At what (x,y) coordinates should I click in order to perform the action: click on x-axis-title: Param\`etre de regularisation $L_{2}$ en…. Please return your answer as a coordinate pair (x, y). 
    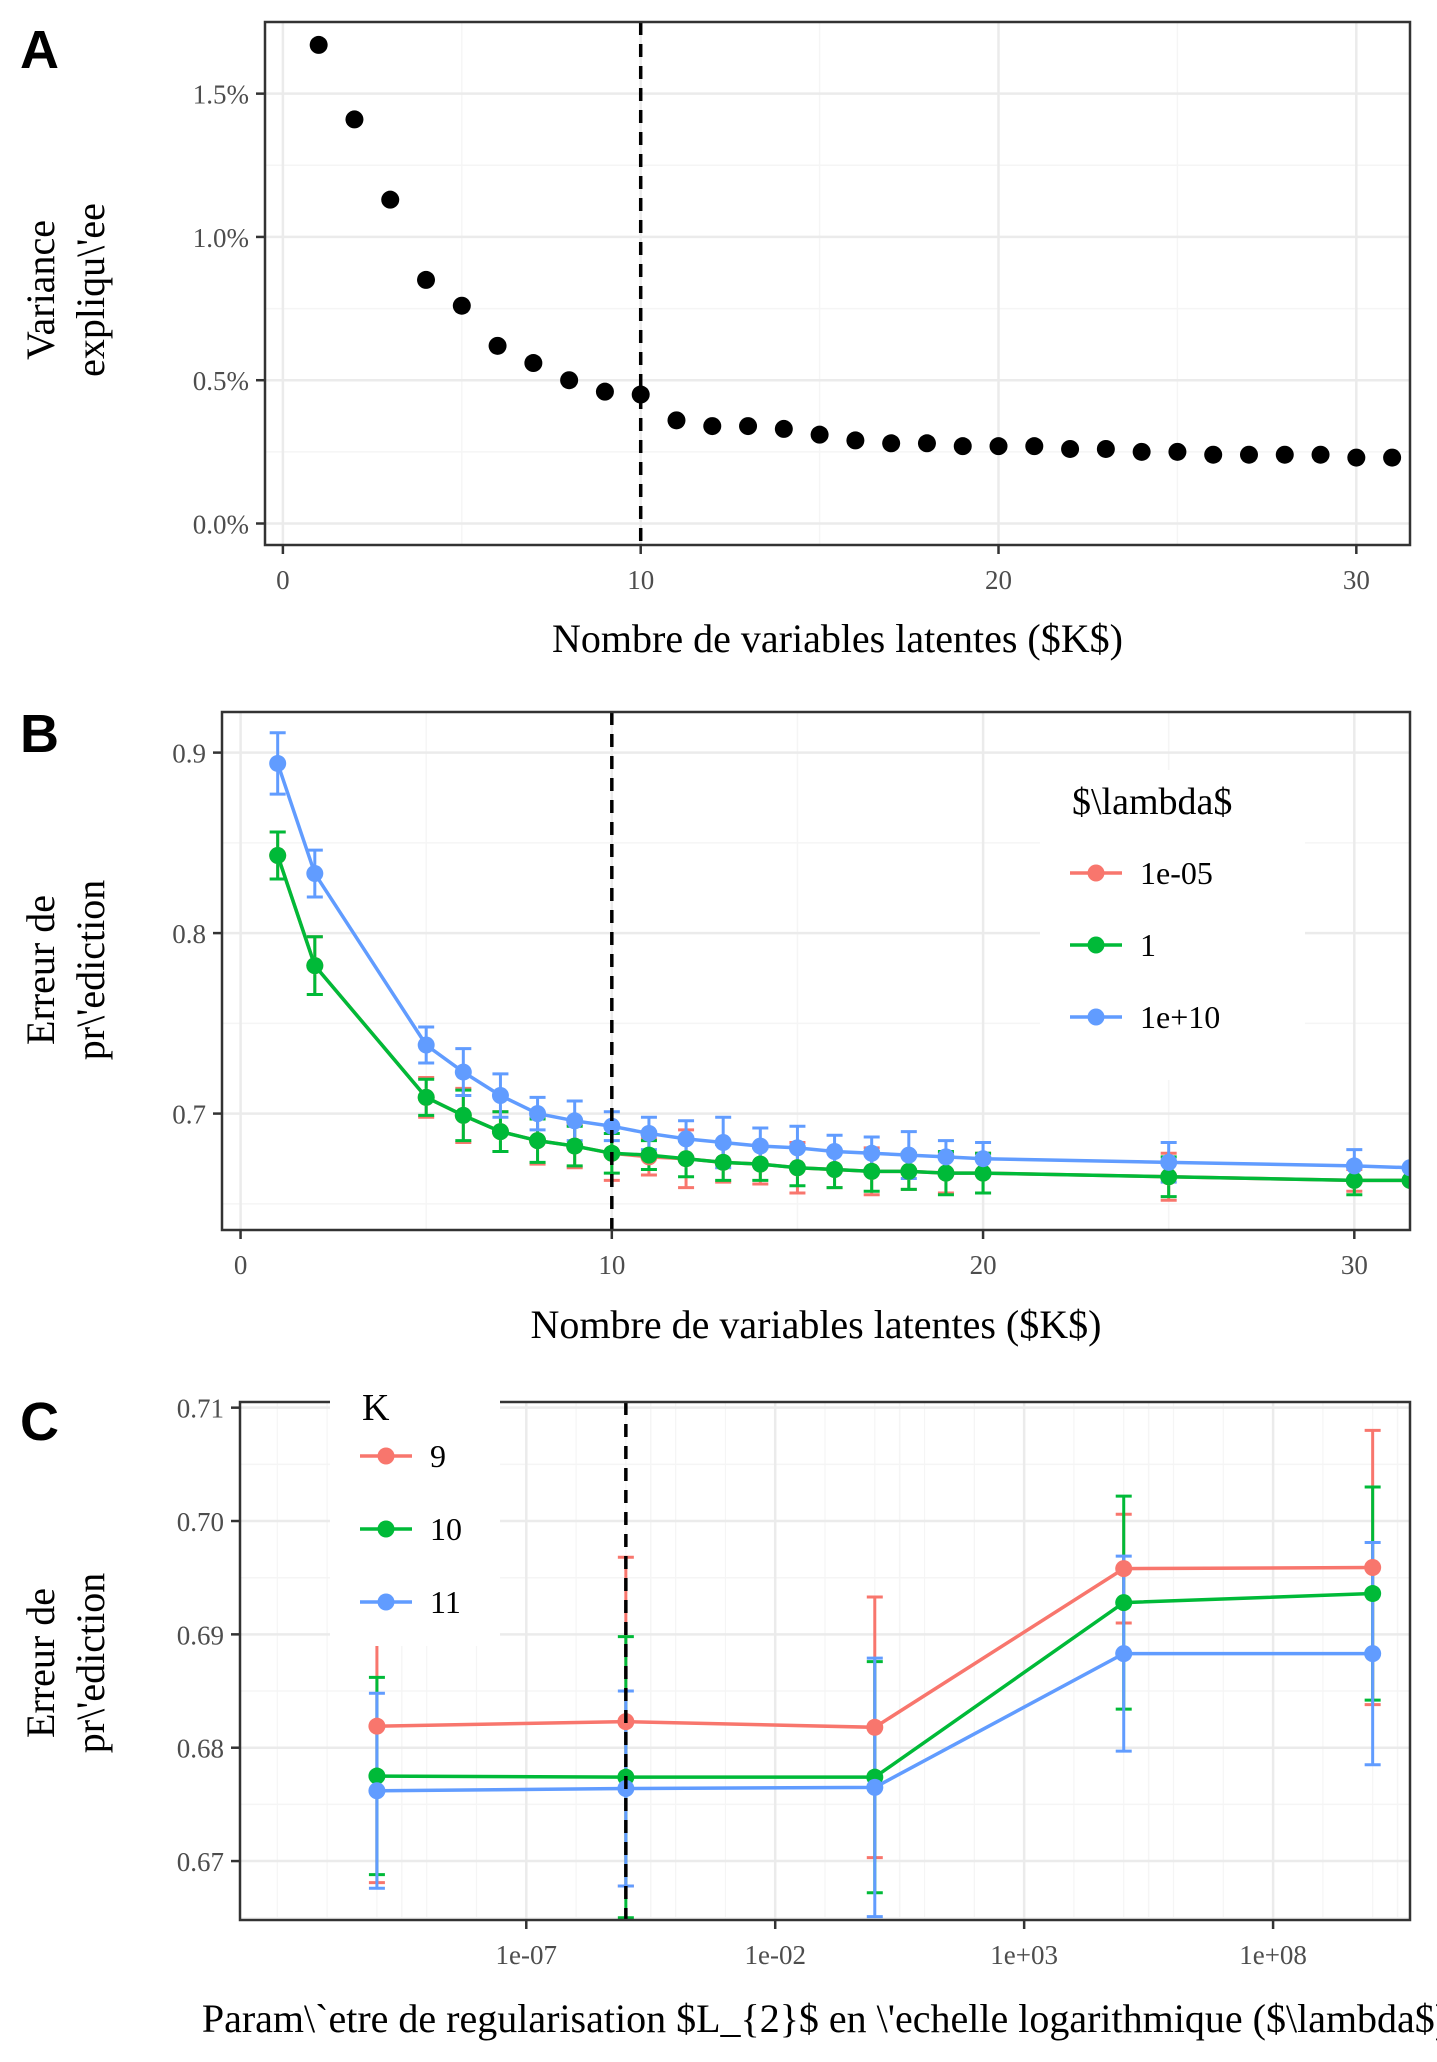
    Looking at the image, I should click on (819, 2018).